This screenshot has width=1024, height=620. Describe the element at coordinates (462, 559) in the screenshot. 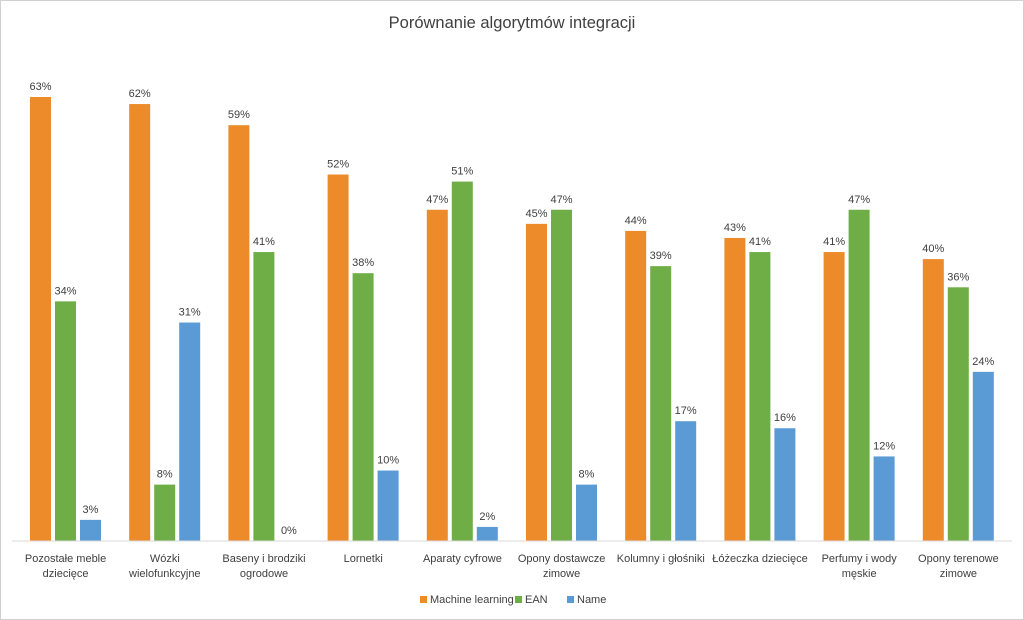

I see `category-label: Aparaty cyfrowe` at that location.